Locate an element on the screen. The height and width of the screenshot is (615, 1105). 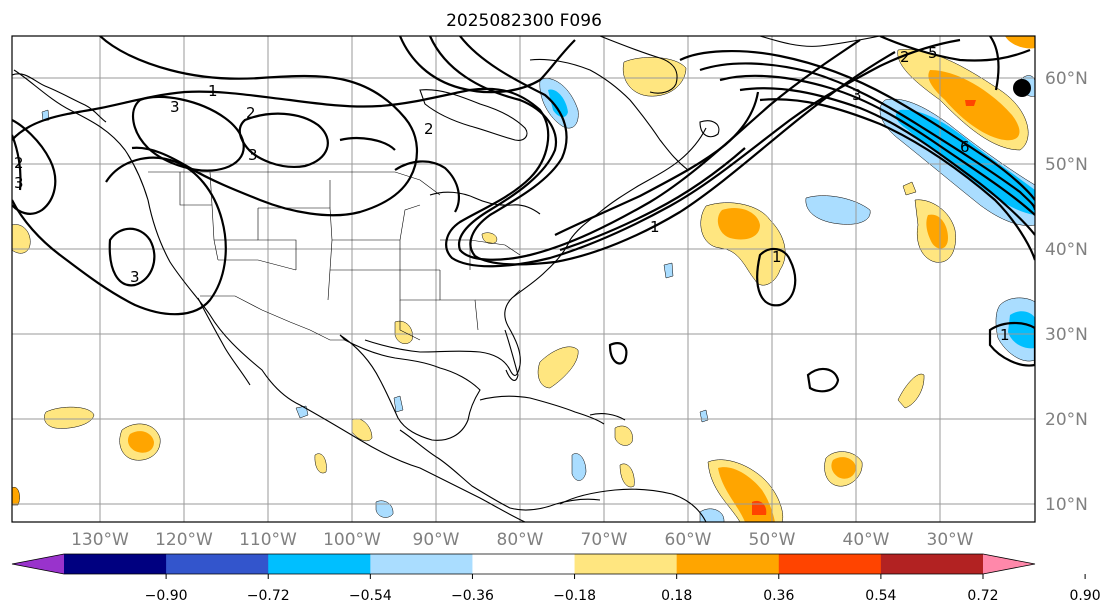
latitude-labels: 60°N 50°N 40°N 30°N 20°N 10°N is located at coordinates (1066, 292).